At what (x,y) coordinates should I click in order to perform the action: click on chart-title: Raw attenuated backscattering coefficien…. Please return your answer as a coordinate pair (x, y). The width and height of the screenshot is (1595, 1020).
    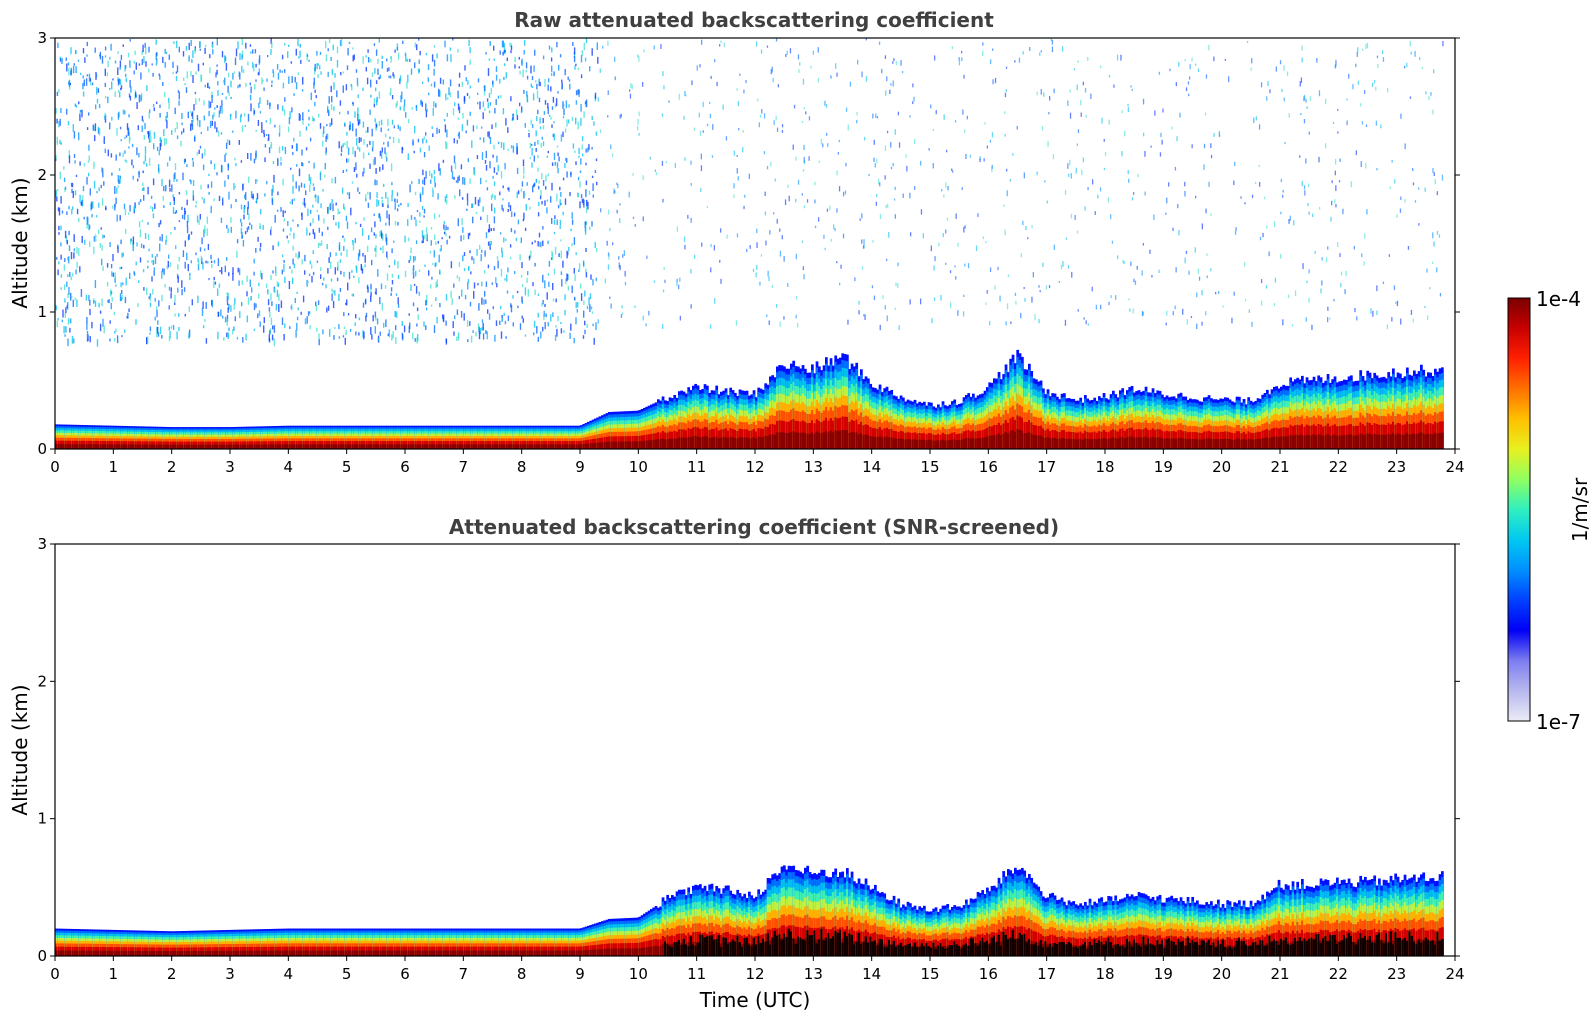
    Looking at the image, I should click on (754, 20).